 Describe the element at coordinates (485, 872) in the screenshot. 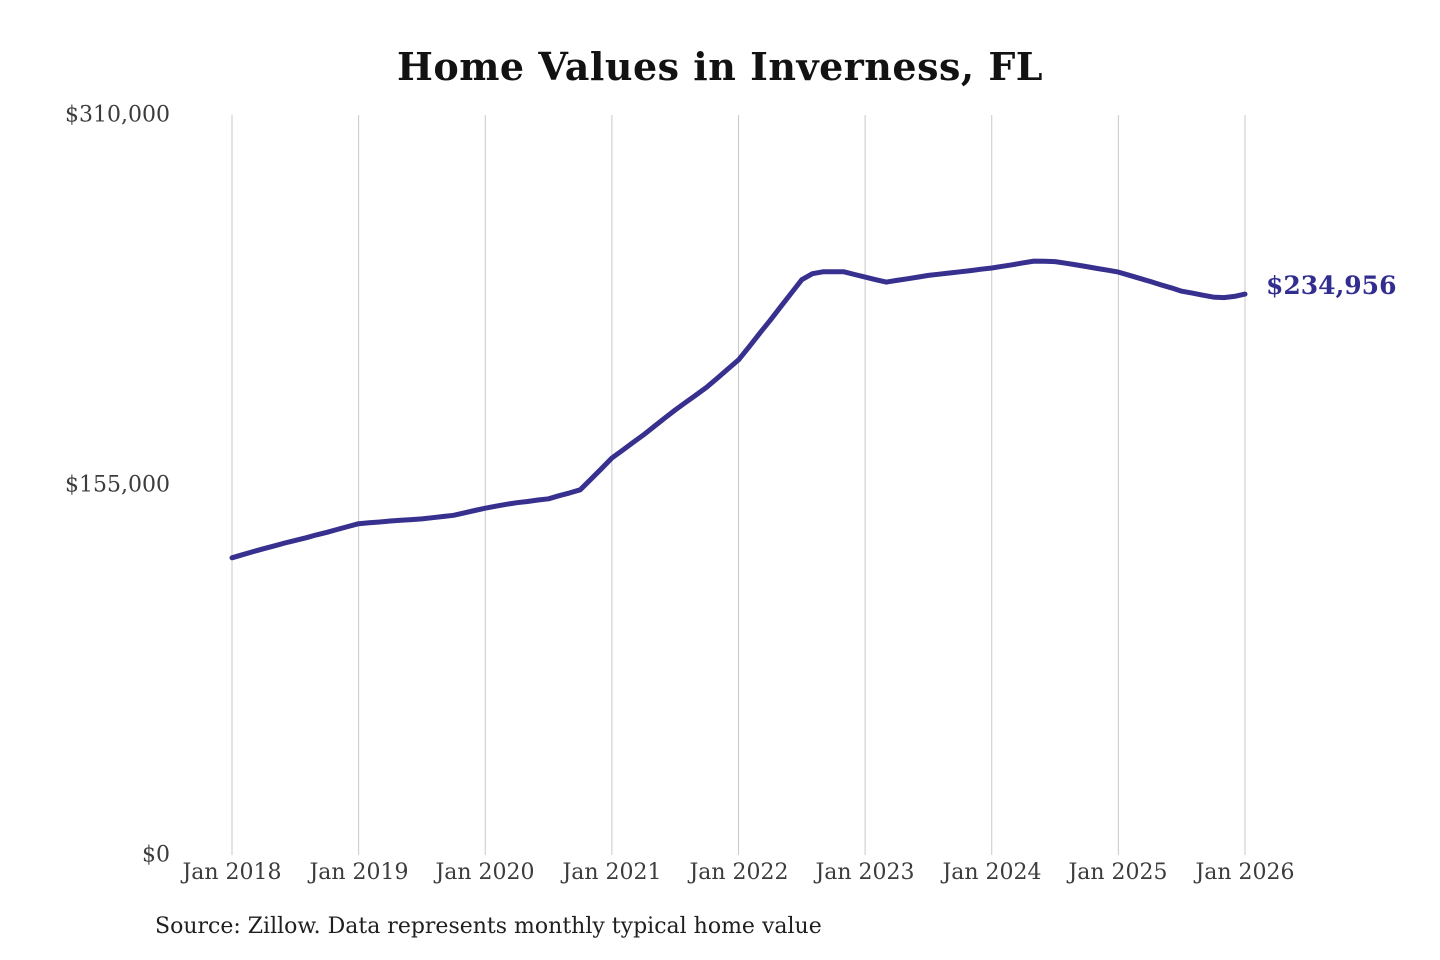

I see `x-axis-tick-label: Jan 2020` at that location.